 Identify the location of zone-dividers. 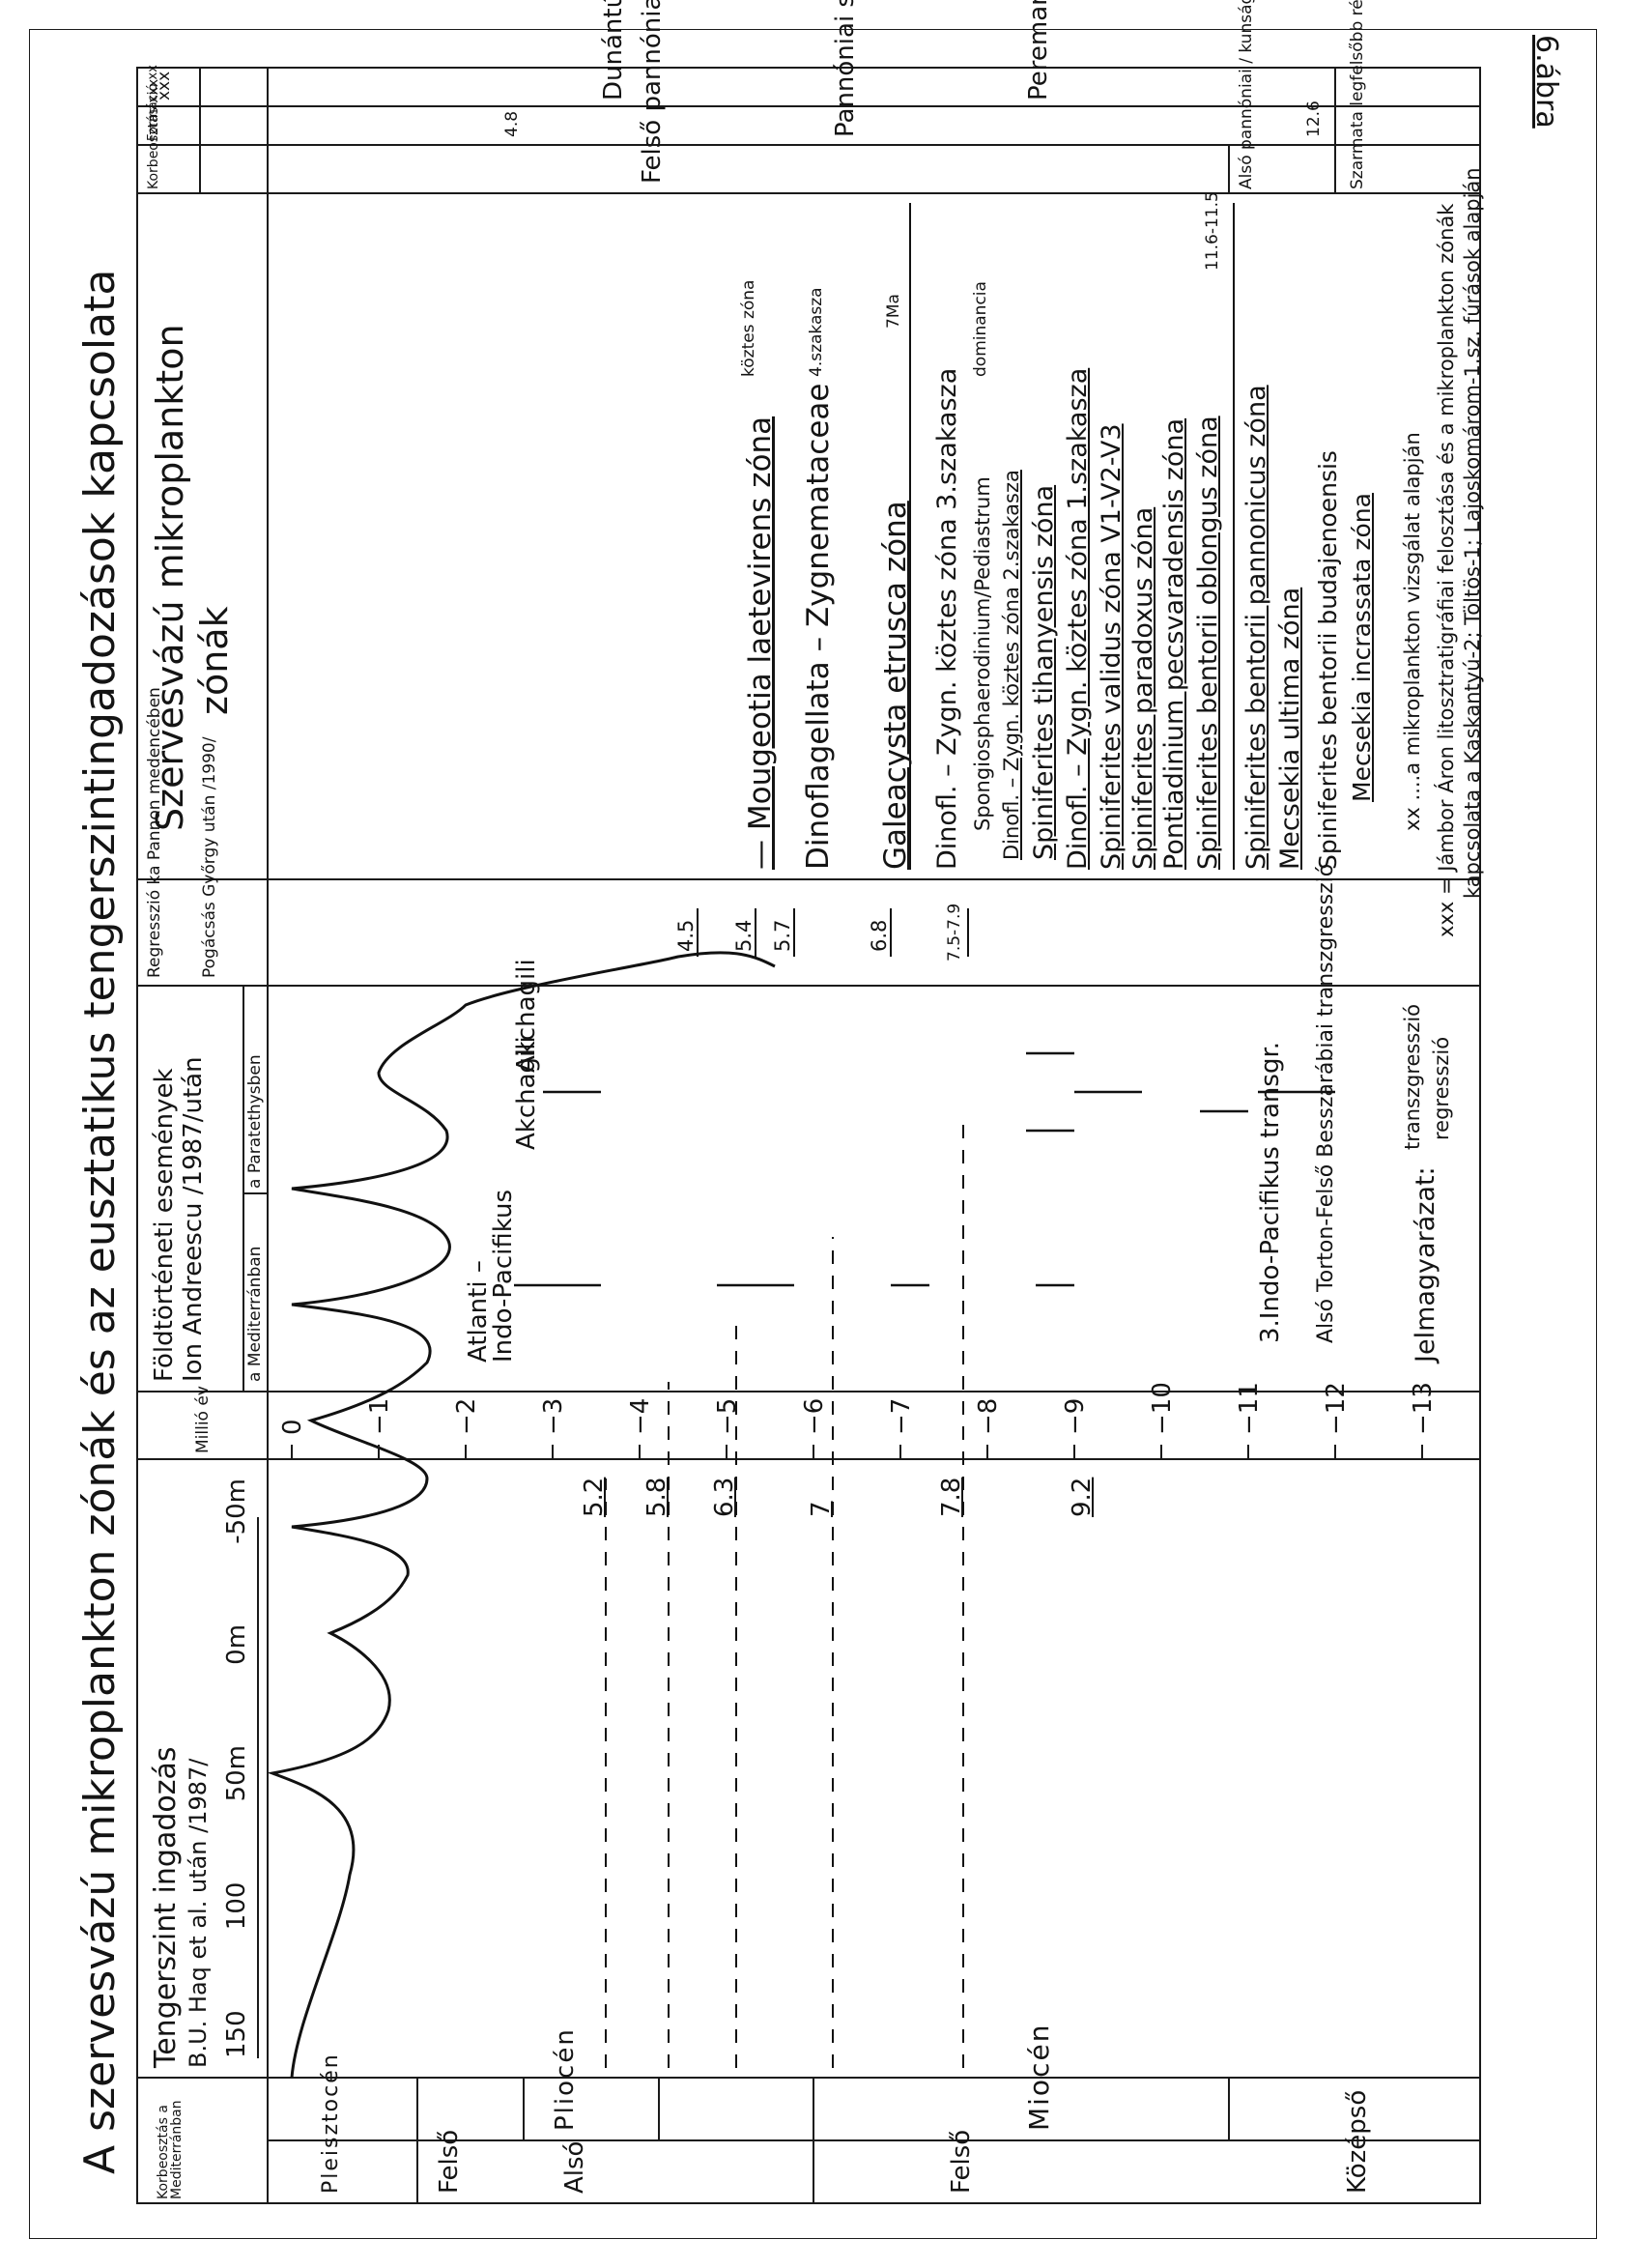
(1072, 536).